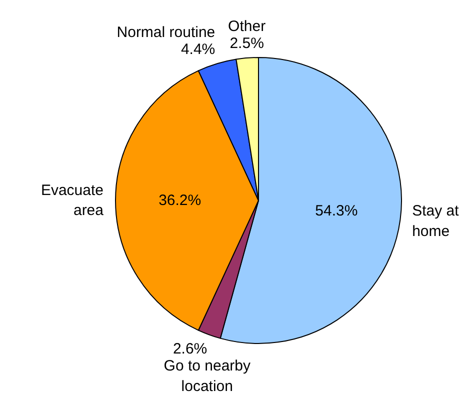 The image size is (474, 410). What do you see at coordinates (247, 26) in the screenshot?
I see `slice-label: Other` at bounding box center [247, 26].